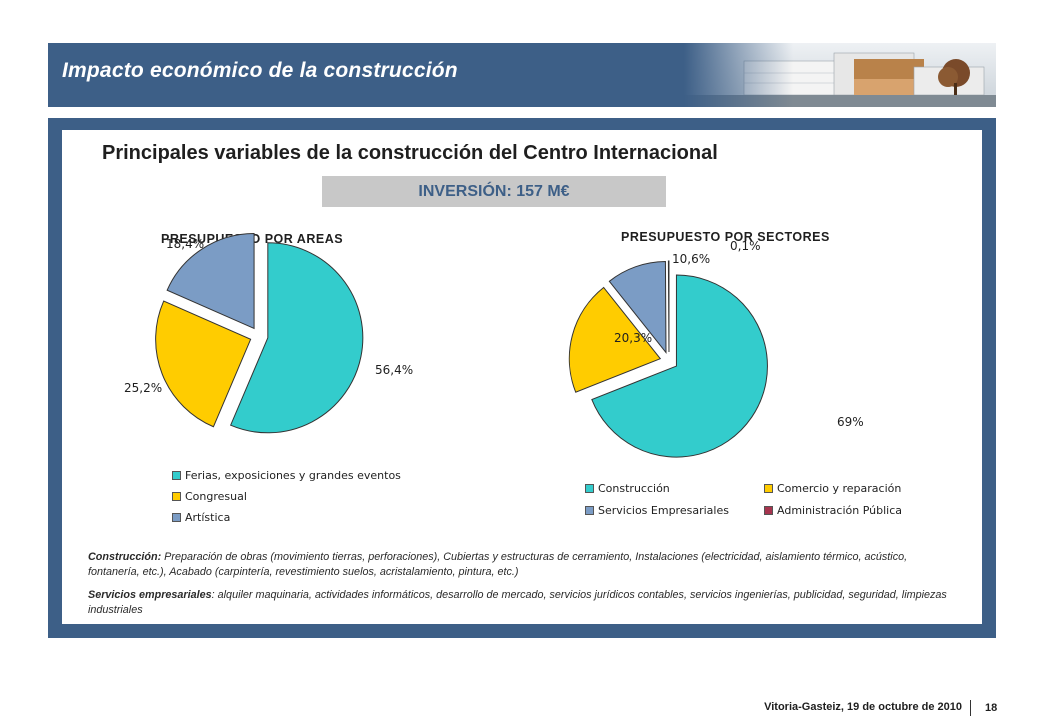  Describe the element at coordinates (850, 422) in the screenshot. I see `pie-data-label-1-0: 69%` at that location.